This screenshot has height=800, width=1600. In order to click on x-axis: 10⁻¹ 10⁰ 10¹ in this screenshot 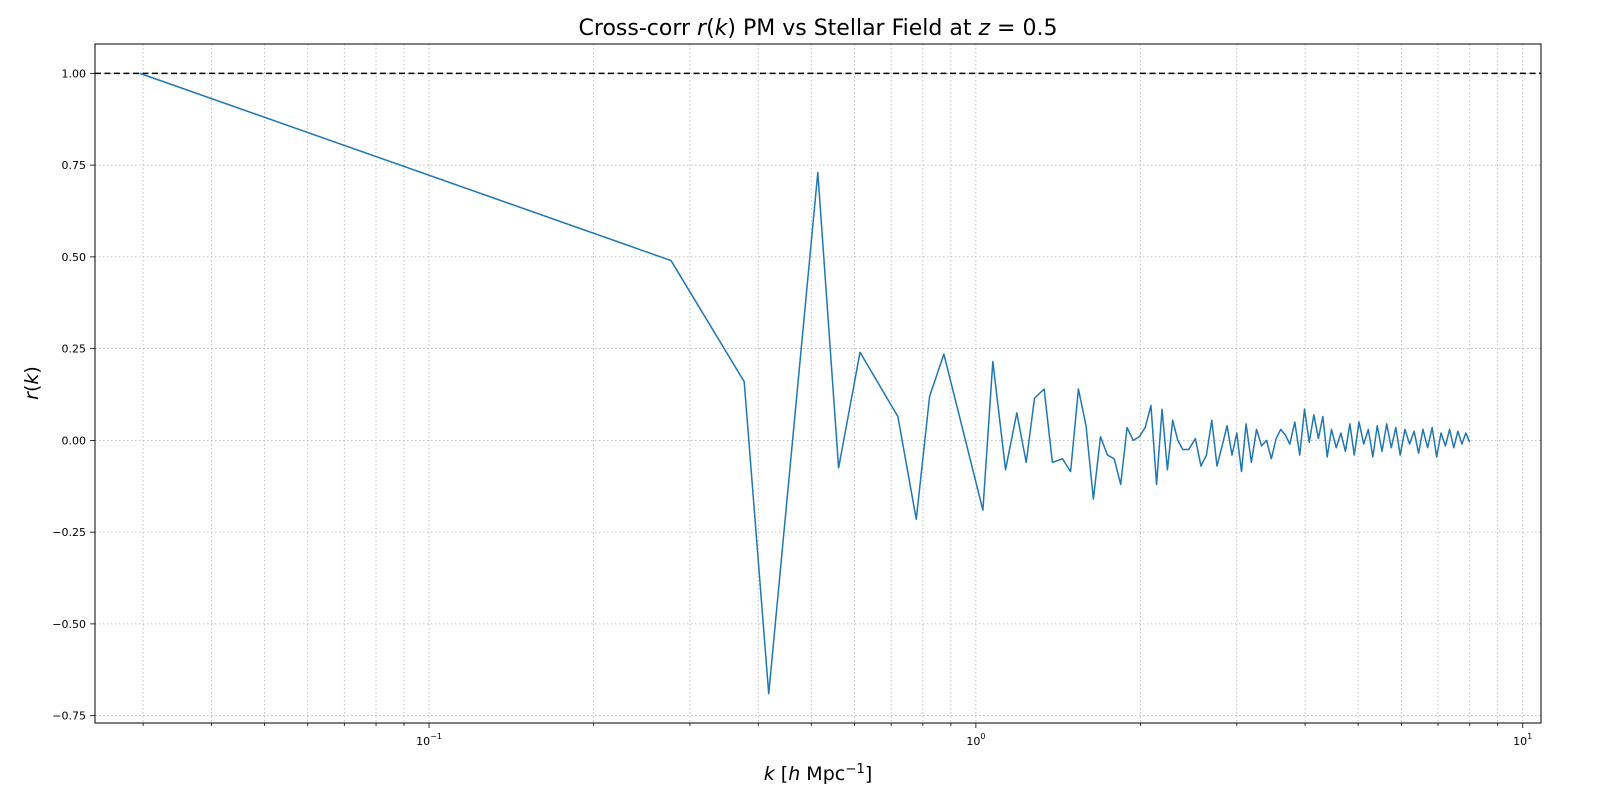, I will do `click(837, 735)`.